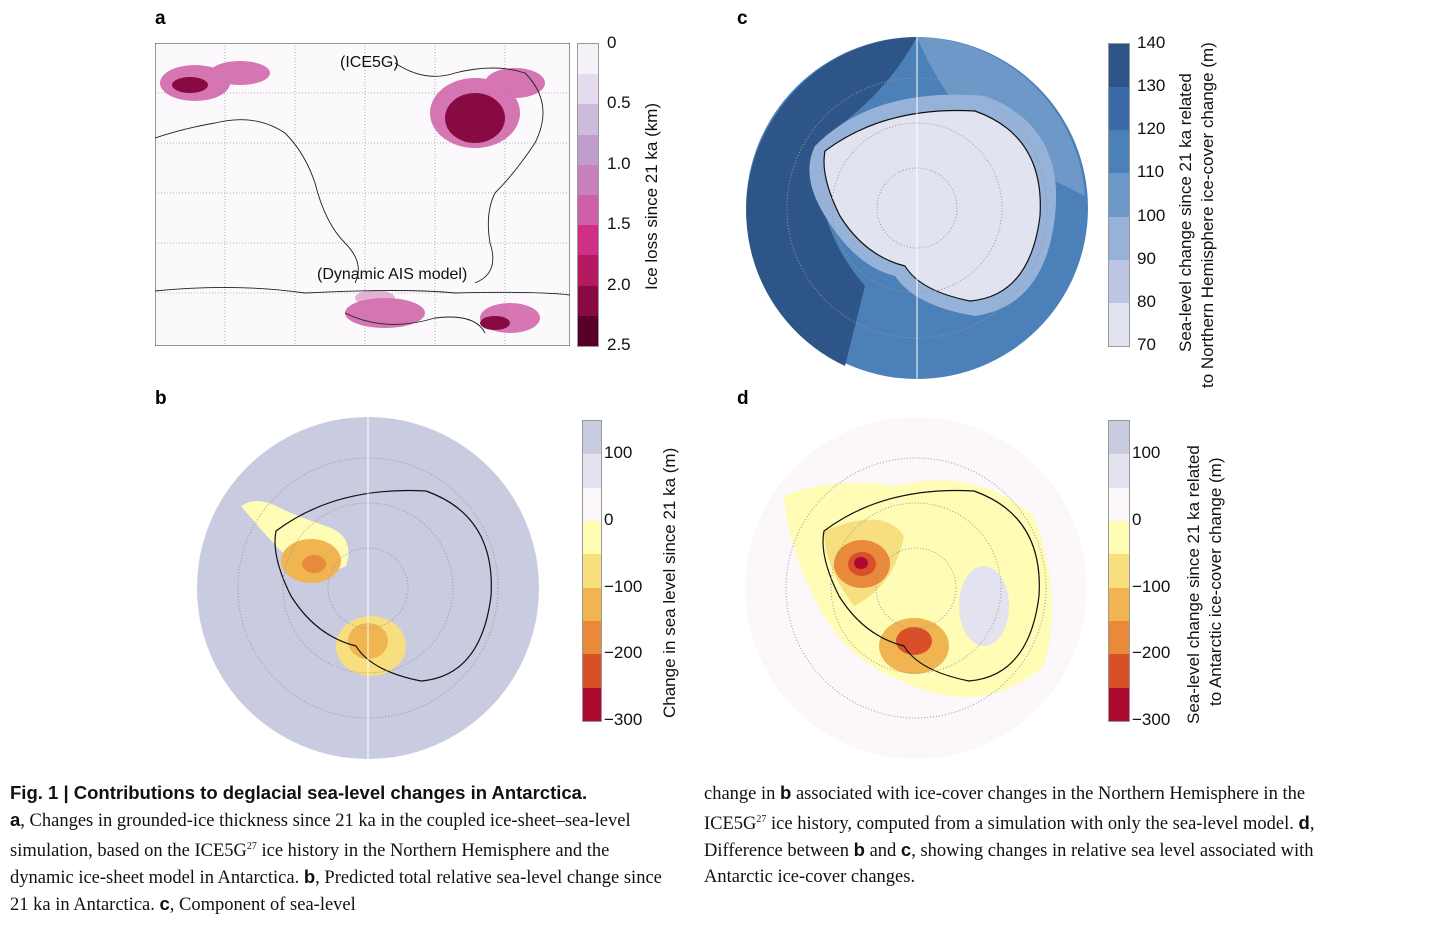 The image size is (1440, 931). What do you see at coordinates (1153, 193) in the screenshot?
I see `colorbar-c-ticks: 140 130 120 110 100 90 80 70` at bounding box center [1153, 193].